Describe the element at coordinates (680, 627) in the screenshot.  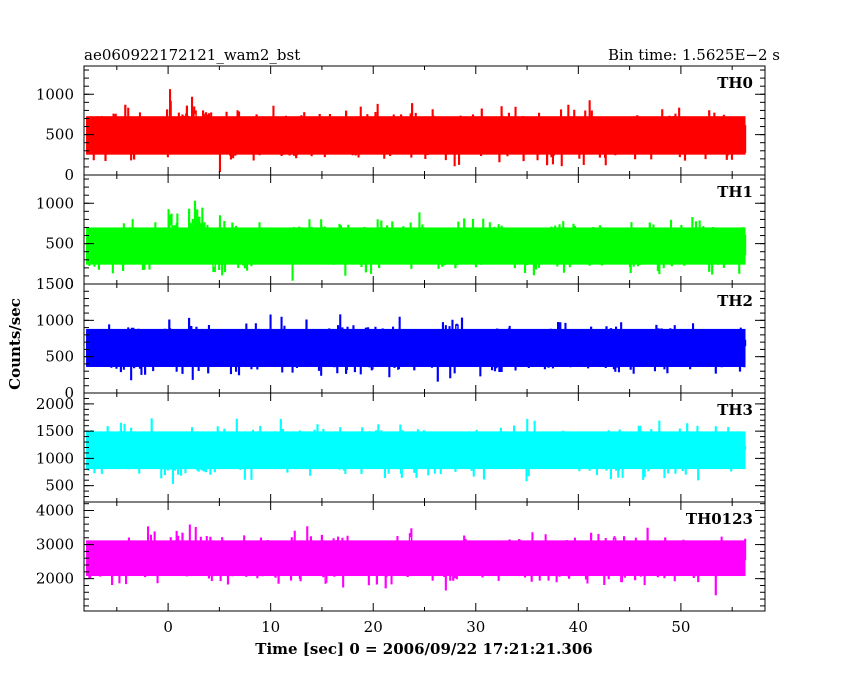
I see `x-tick-label: 50` at that location.